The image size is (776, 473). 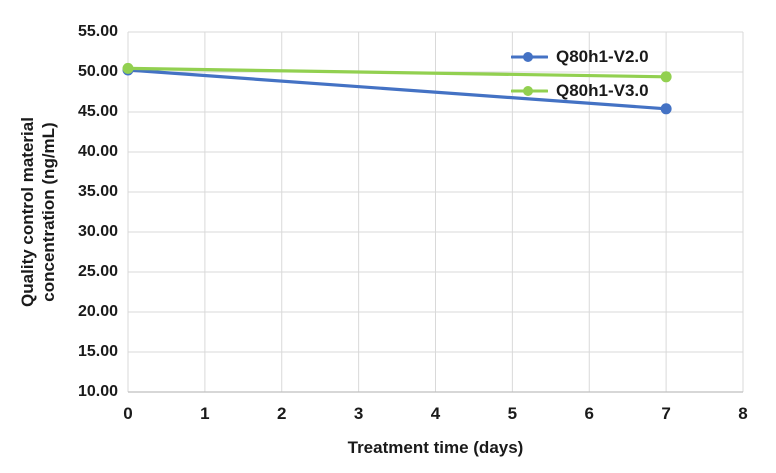 I want to click on legend-label: Q80h1-V2.0, so click(x=602, y=56).